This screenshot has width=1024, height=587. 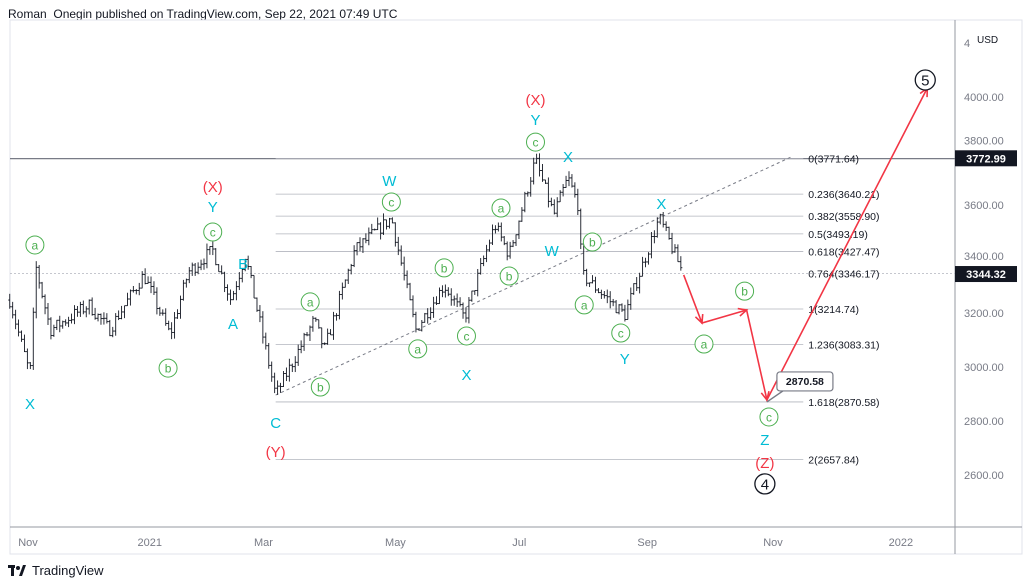 What do you see at coordinates (17, 570) in the screenshot?
I see `tradingview-logo-icon` at bounding box center [17, 570].